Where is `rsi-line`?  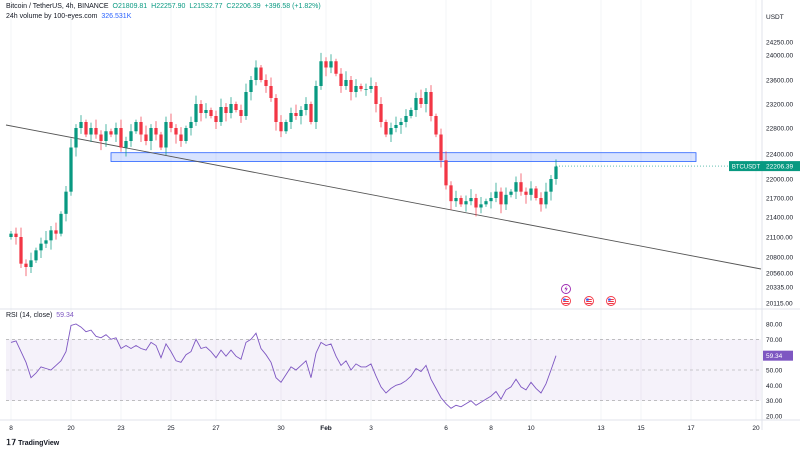 rsi-line is located at coordinates (283, 366).